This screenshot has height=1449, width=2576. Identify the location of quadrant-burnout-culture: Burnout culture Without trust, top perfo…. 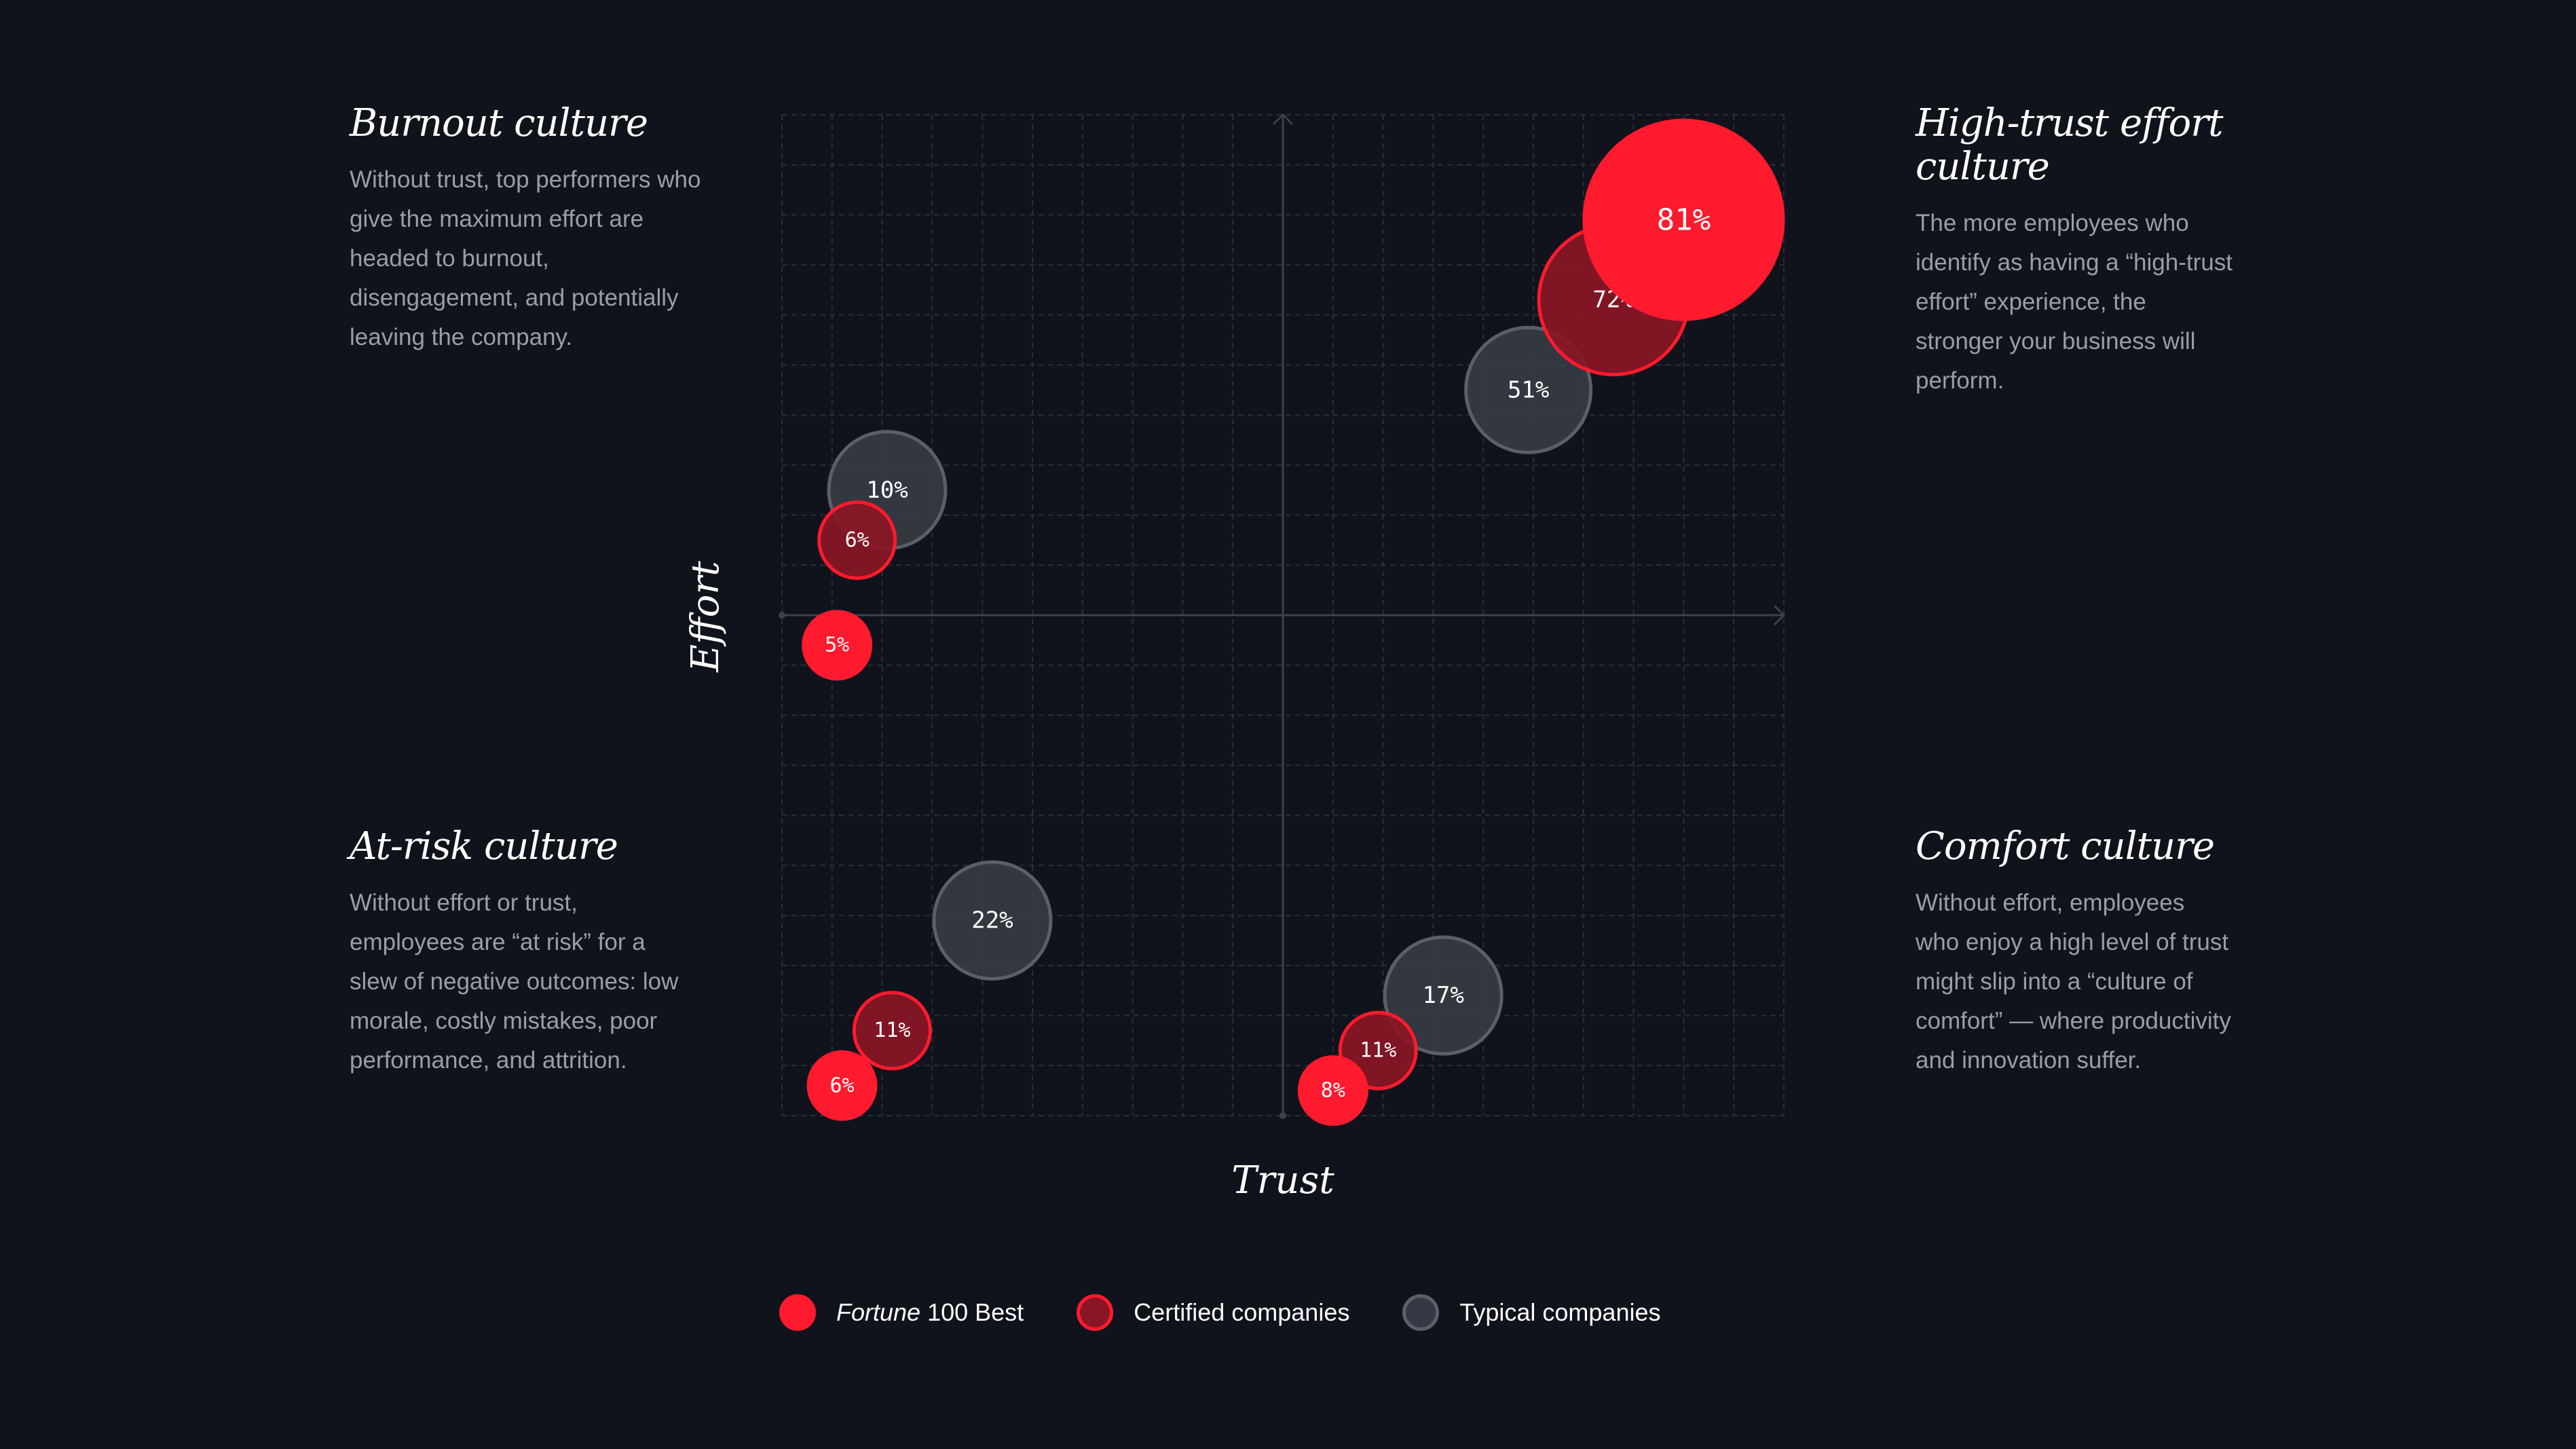
(526, 229).